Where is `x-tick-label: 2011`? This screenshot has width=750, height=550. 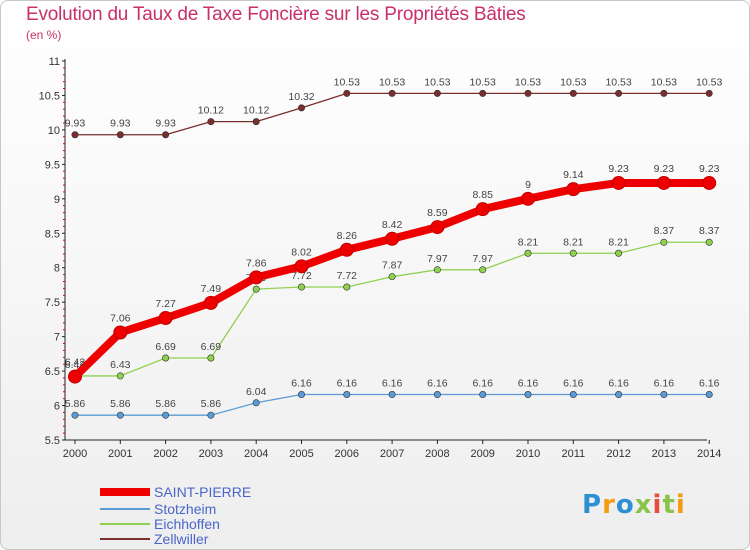 x-tick-label: 2011 is located at coordinates (573, 454).